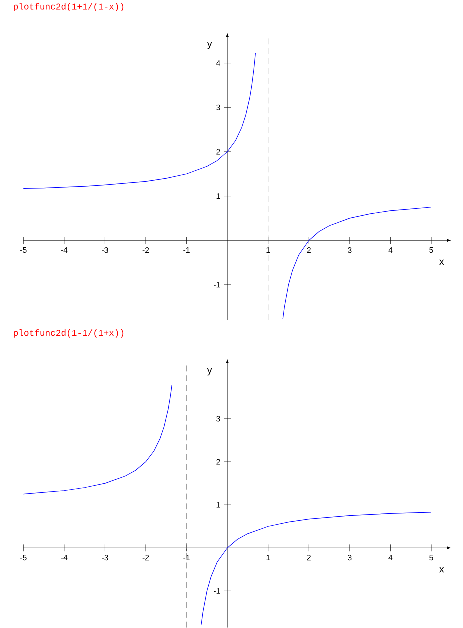  Describe the element at coordinates (69, 7) in the screenshot. I see `chart-title: plotfunc2d(1+1/(1-x))` at that location.